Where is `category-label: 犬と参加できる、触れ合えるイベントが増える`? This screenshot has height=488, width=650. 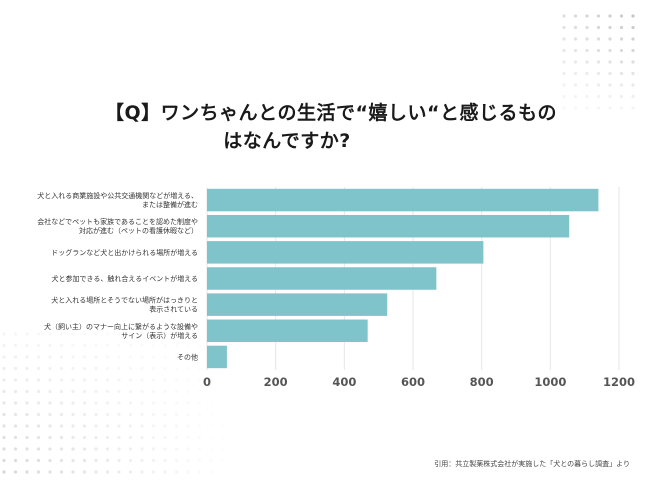 category-label: 犬と参加できる、触れ合えるイベントが増える is located at coordinates (125, 278).